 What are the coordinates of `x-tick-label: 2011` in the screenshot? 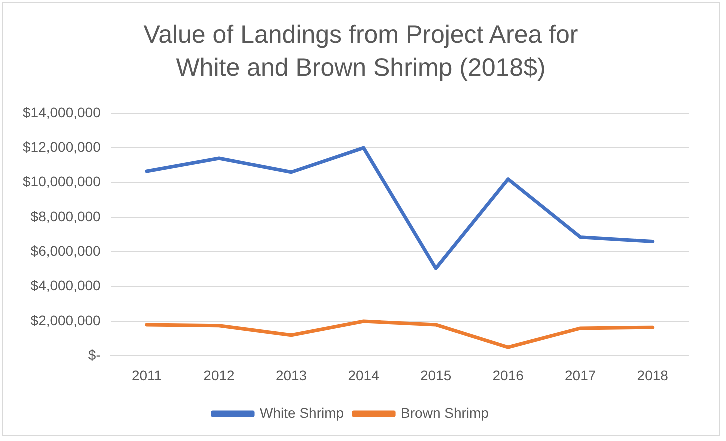 It's located at (147, 375).